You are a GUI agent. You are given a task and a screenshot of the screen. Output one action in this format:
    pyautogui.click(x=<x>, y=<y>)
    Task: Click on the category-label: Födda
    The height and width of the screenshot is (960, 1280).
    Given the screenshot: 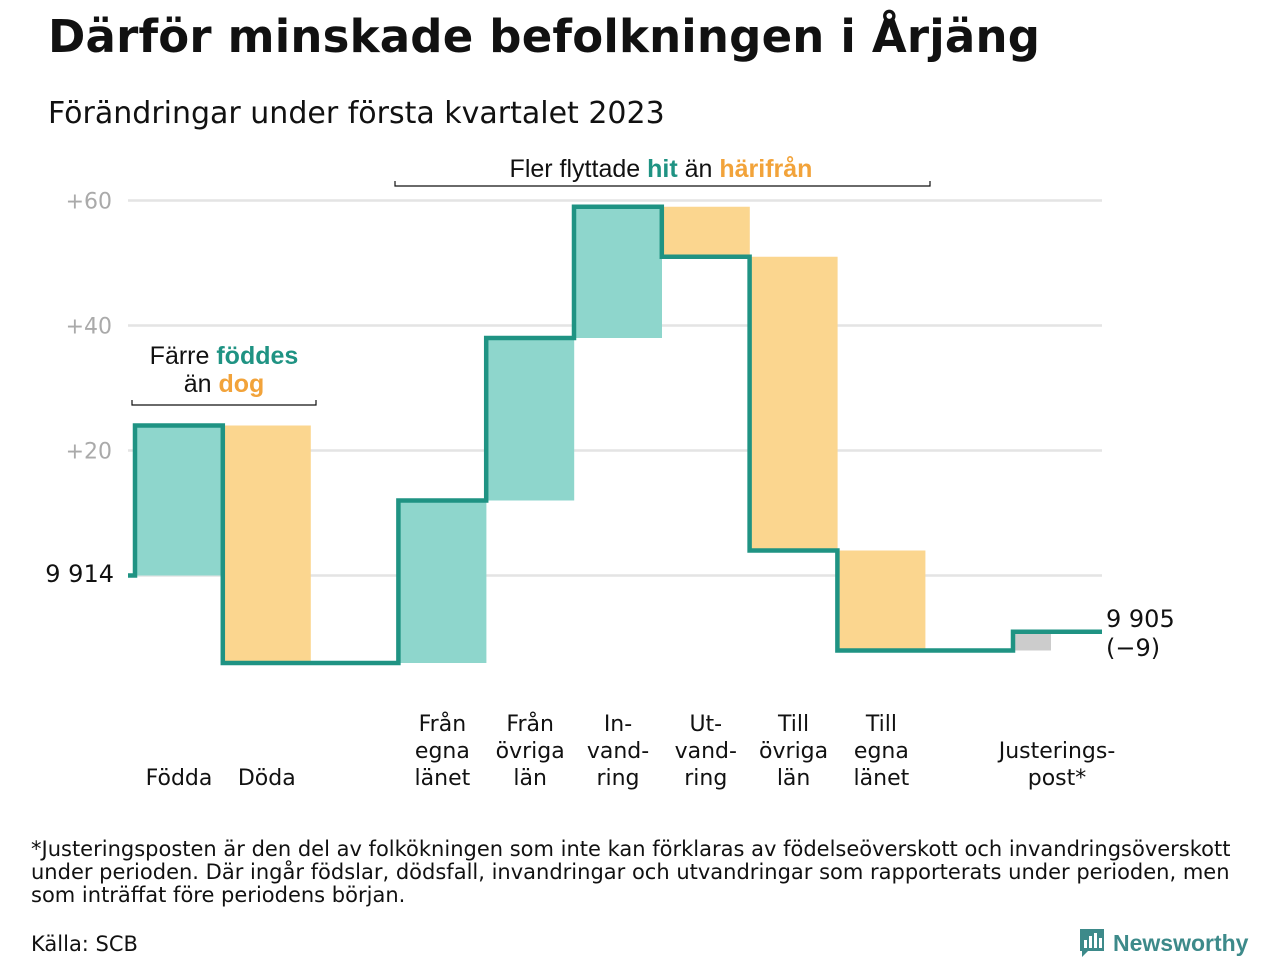 What is the action you would take?
    pyautogui.click(x=179, y=778)
    